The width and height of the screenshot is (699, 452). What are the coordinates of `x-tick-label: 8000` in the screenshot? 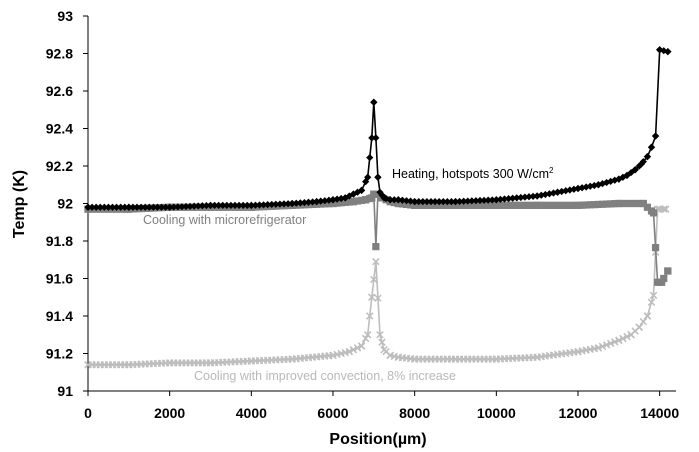 It's located at (414, 413).